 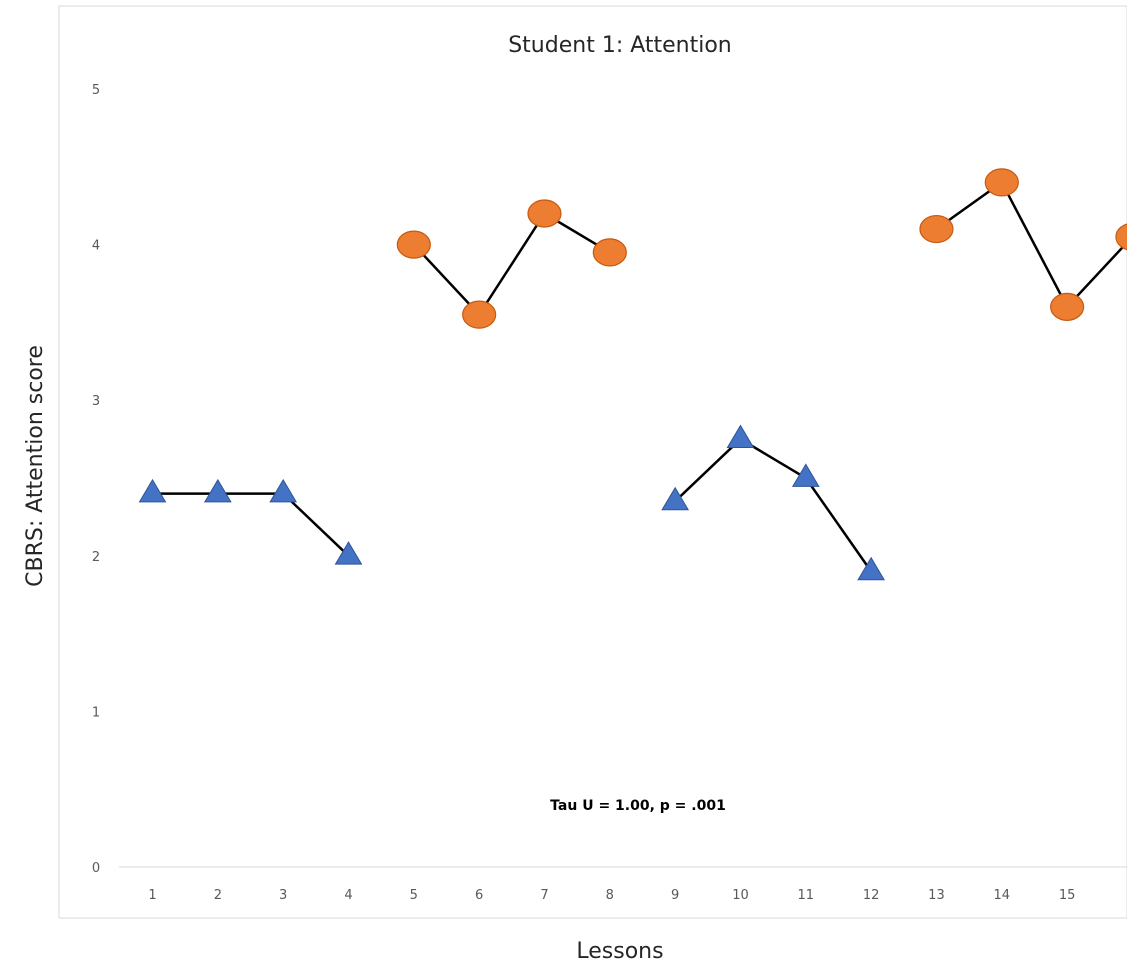 I want to click on x-tick-label: 7, so click(x=544, y=895).